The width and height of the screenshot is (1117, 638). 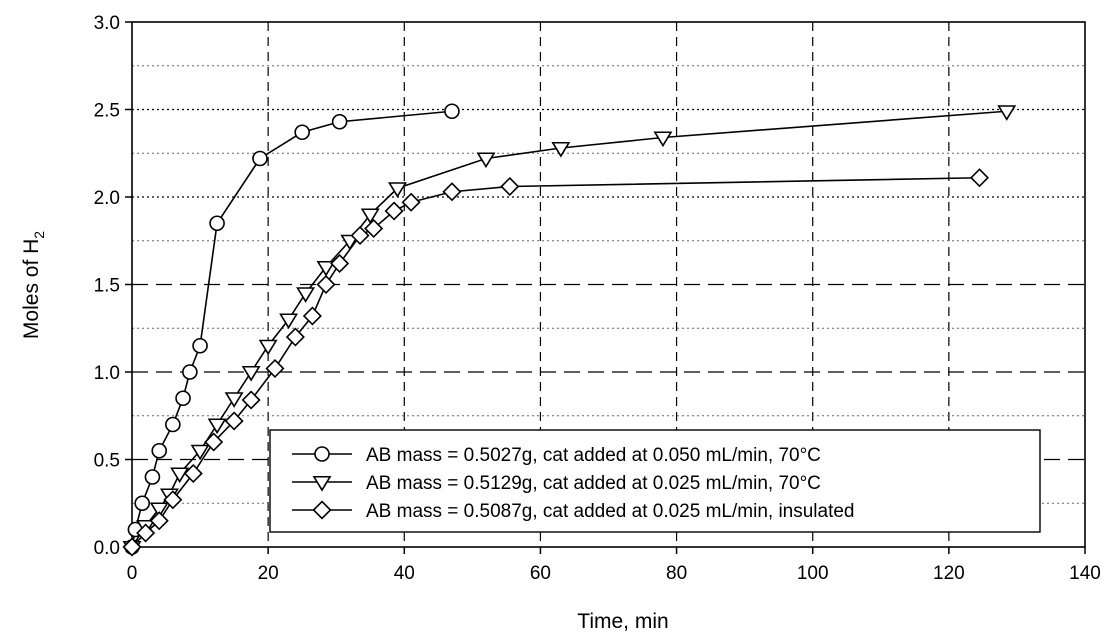 What do you see at coordinates (132, 573) in the screenshot?
I see `x-tick-label: 0` at bounding box center [132, 573].